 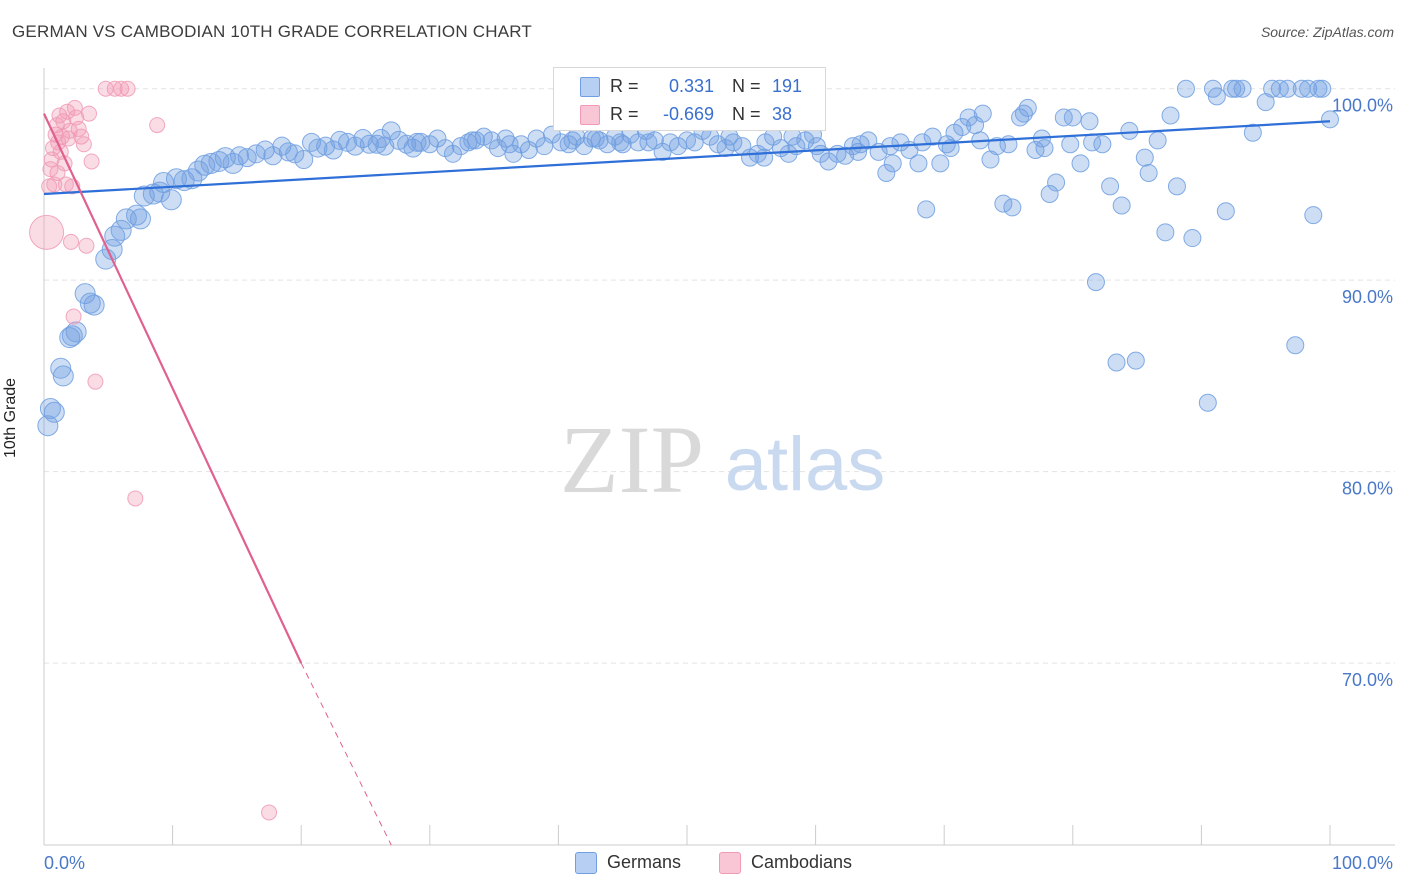 I want to click on legend-swatch-cambodians, so click(x=590, y=115).